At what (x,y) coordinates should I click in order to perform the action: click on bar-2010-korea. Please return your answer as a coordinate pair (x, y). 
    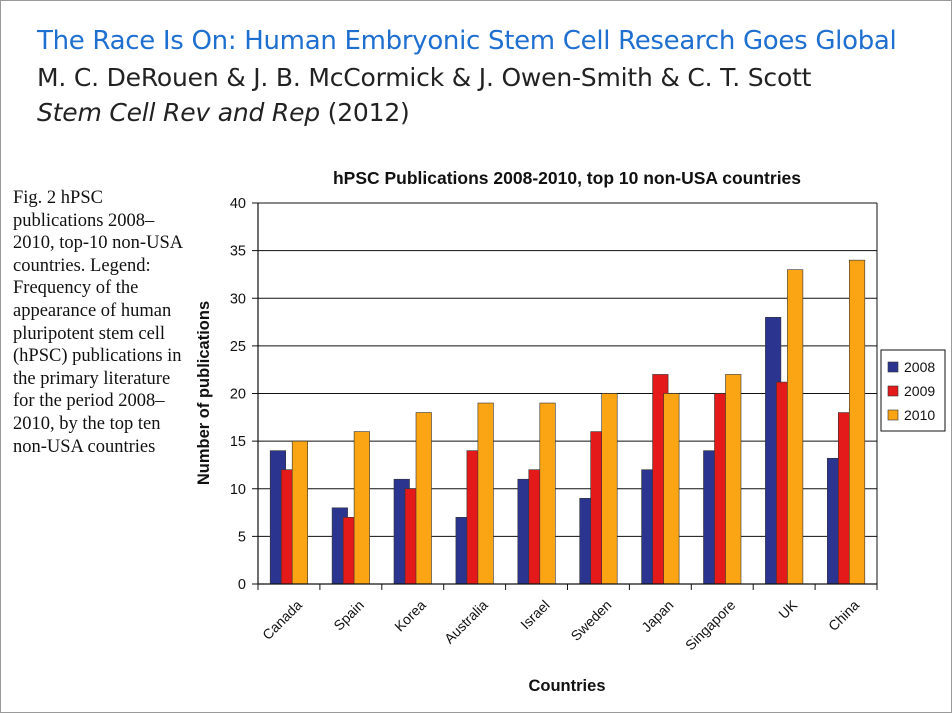
    Looking at the image, I should click on (423, 498).